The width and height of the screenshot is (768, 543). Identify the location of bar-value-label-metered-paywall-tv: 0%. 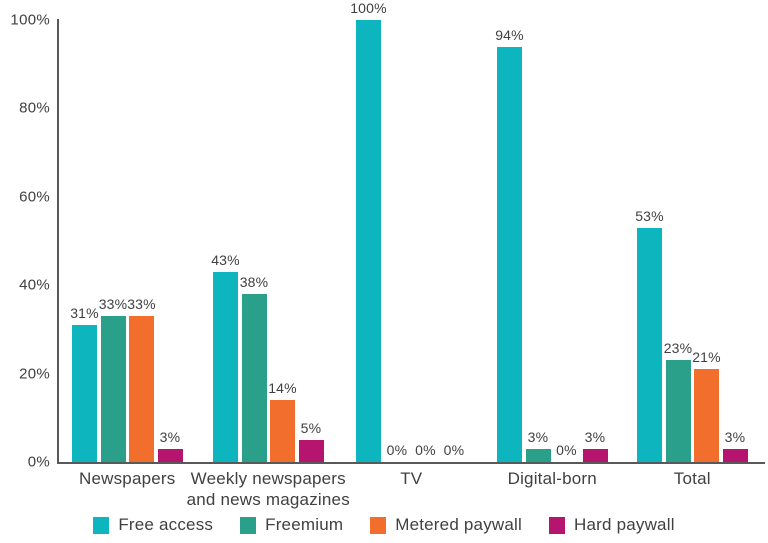
(425, 450).